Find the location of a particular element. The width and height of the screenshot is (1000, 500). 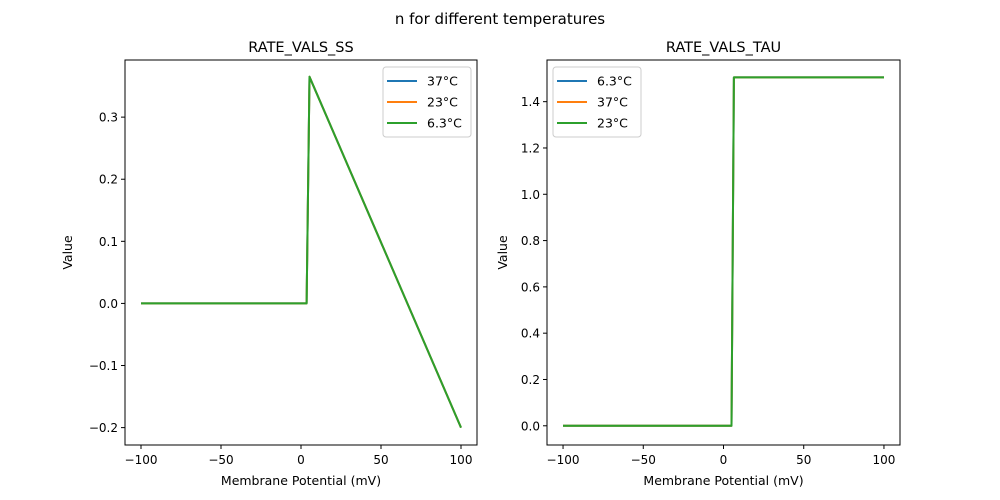

y-tick-label: −0.1 is located at coordinates (103, 366).